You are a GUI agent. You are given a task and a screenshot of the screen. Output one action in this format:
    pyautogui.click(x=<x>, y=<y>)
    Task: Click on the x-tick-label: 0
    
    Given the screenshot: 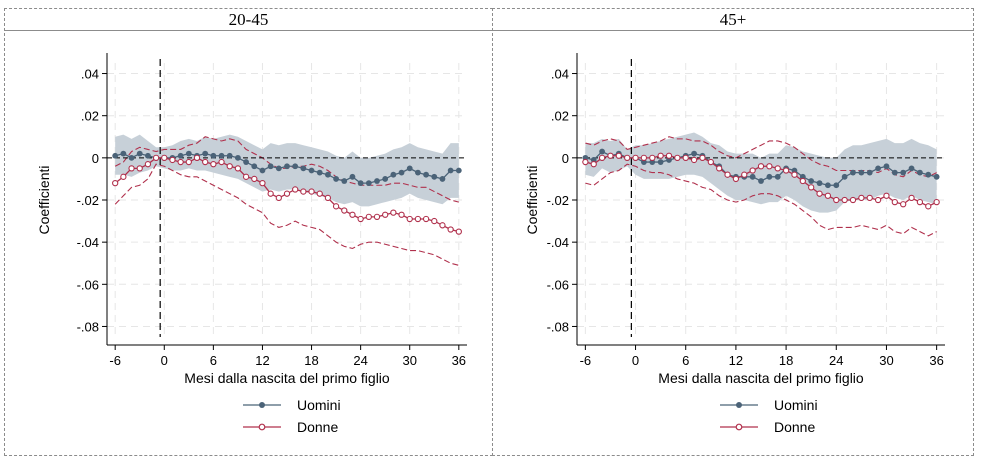 What is the action you would take?
    pyautogui.click(x=635, y=360)
    